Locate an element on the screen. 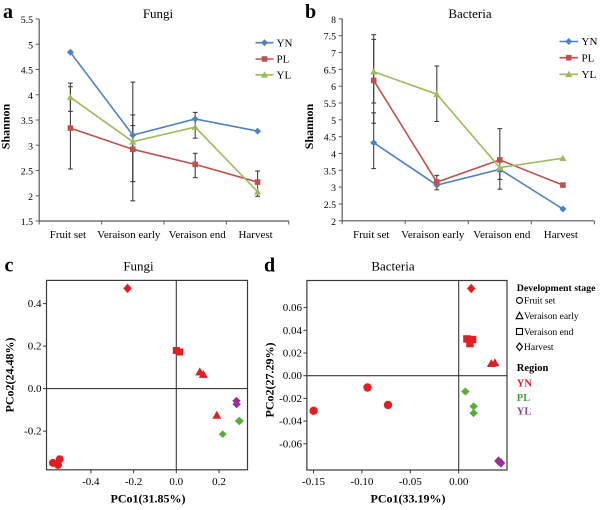 The height and width of the screenshot is (510, 600). svg-text: -0.05 is located at coordinates (410, 482).